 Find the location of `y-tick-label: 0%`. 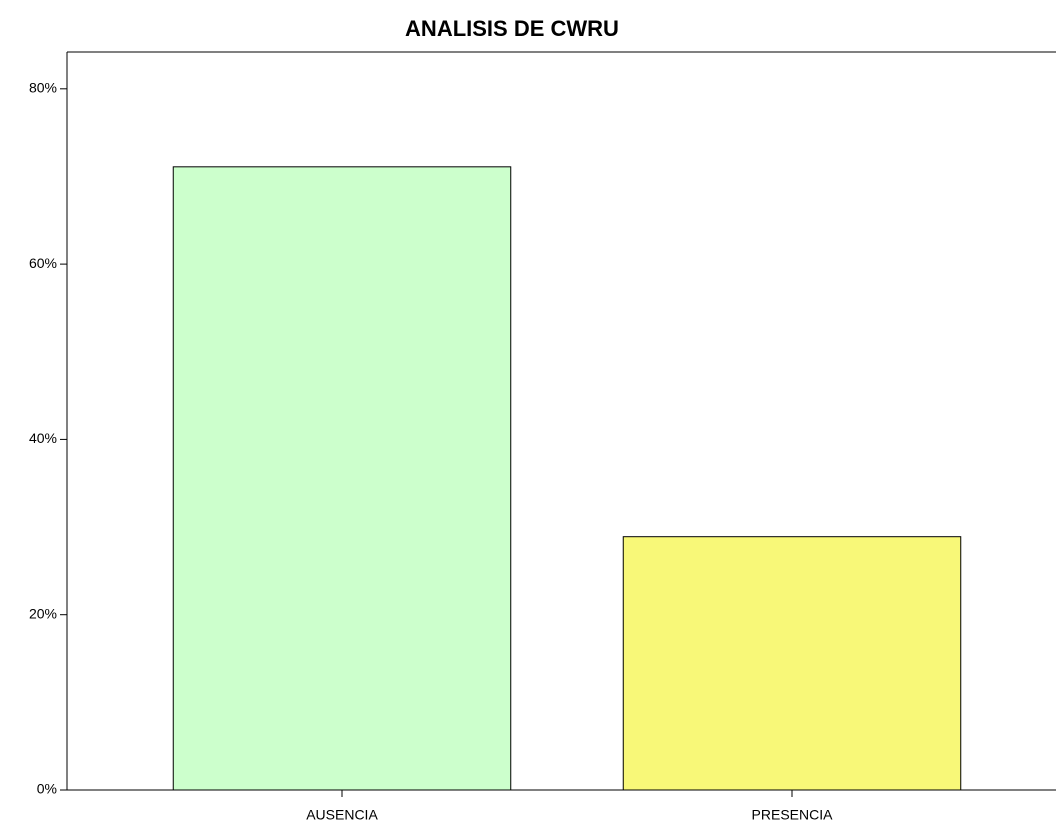

y-tick-label: 0% is located at coordinates (47, 789).